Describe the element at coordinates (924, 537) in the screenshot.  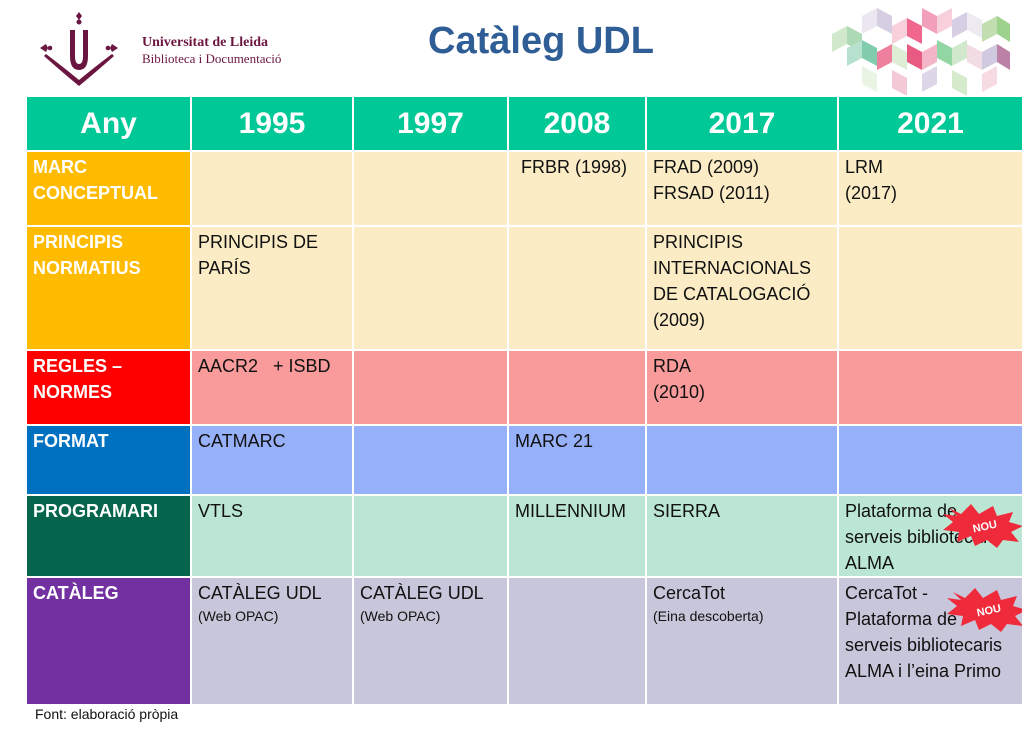
I see `cell-text: Plataforma de serveis bibliotecaris ALMA` at that location.